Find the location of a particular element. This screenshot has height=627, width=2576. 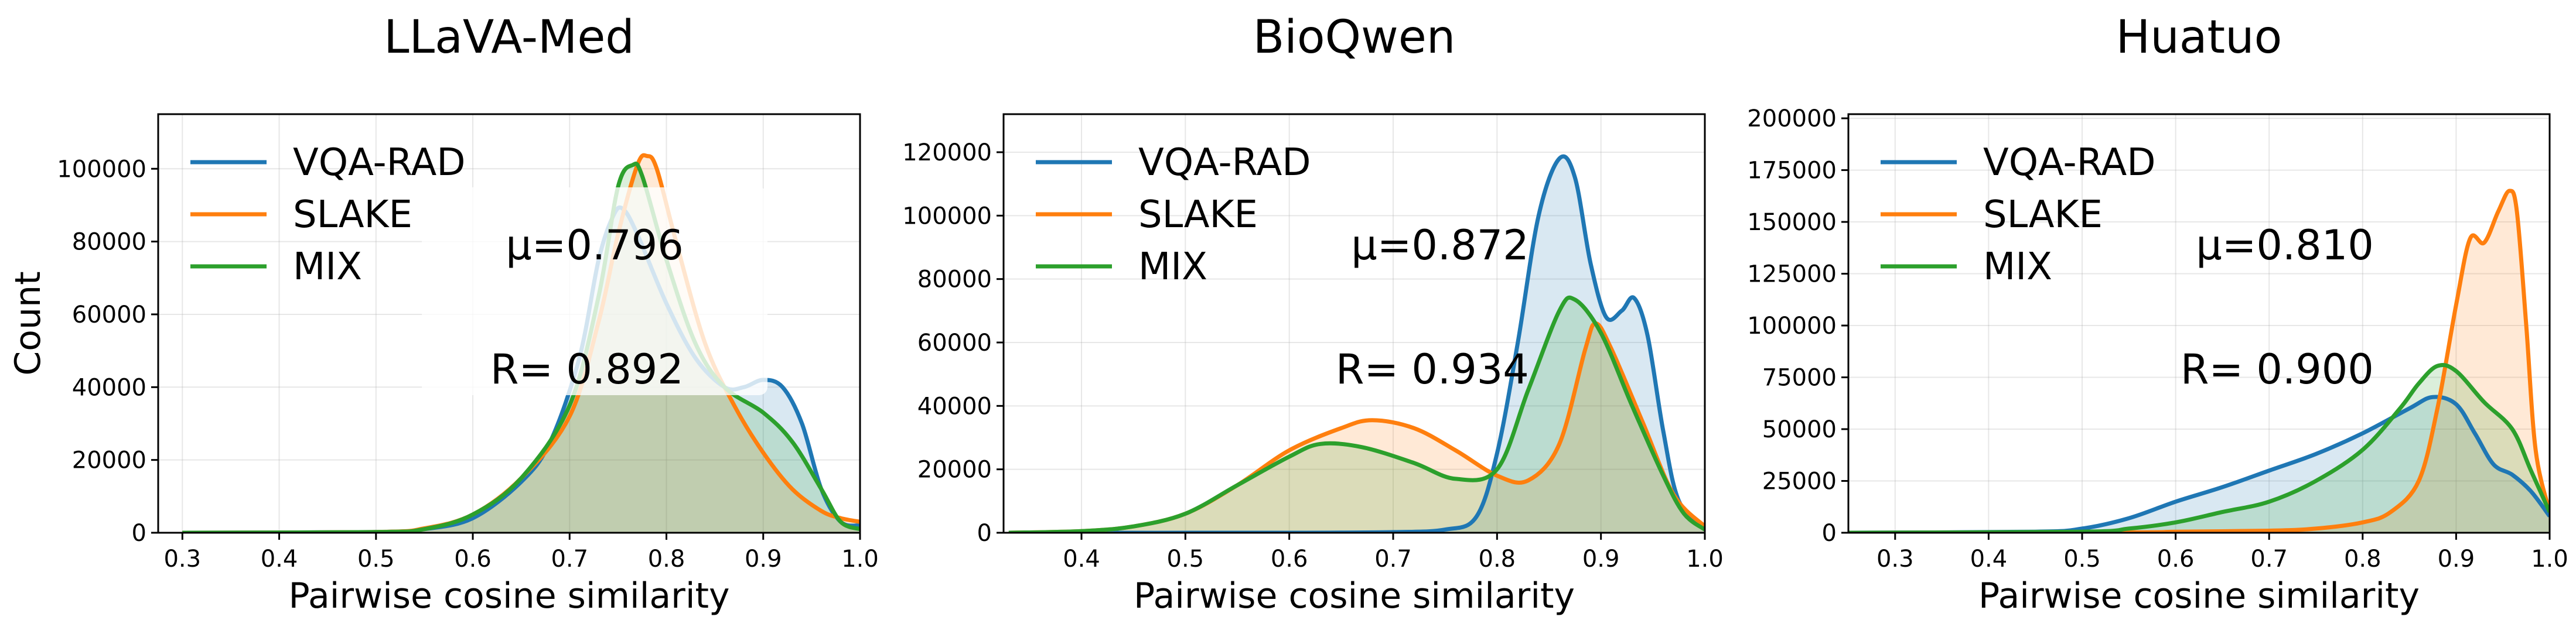

line-slake is located at coordinates (2199, 361).